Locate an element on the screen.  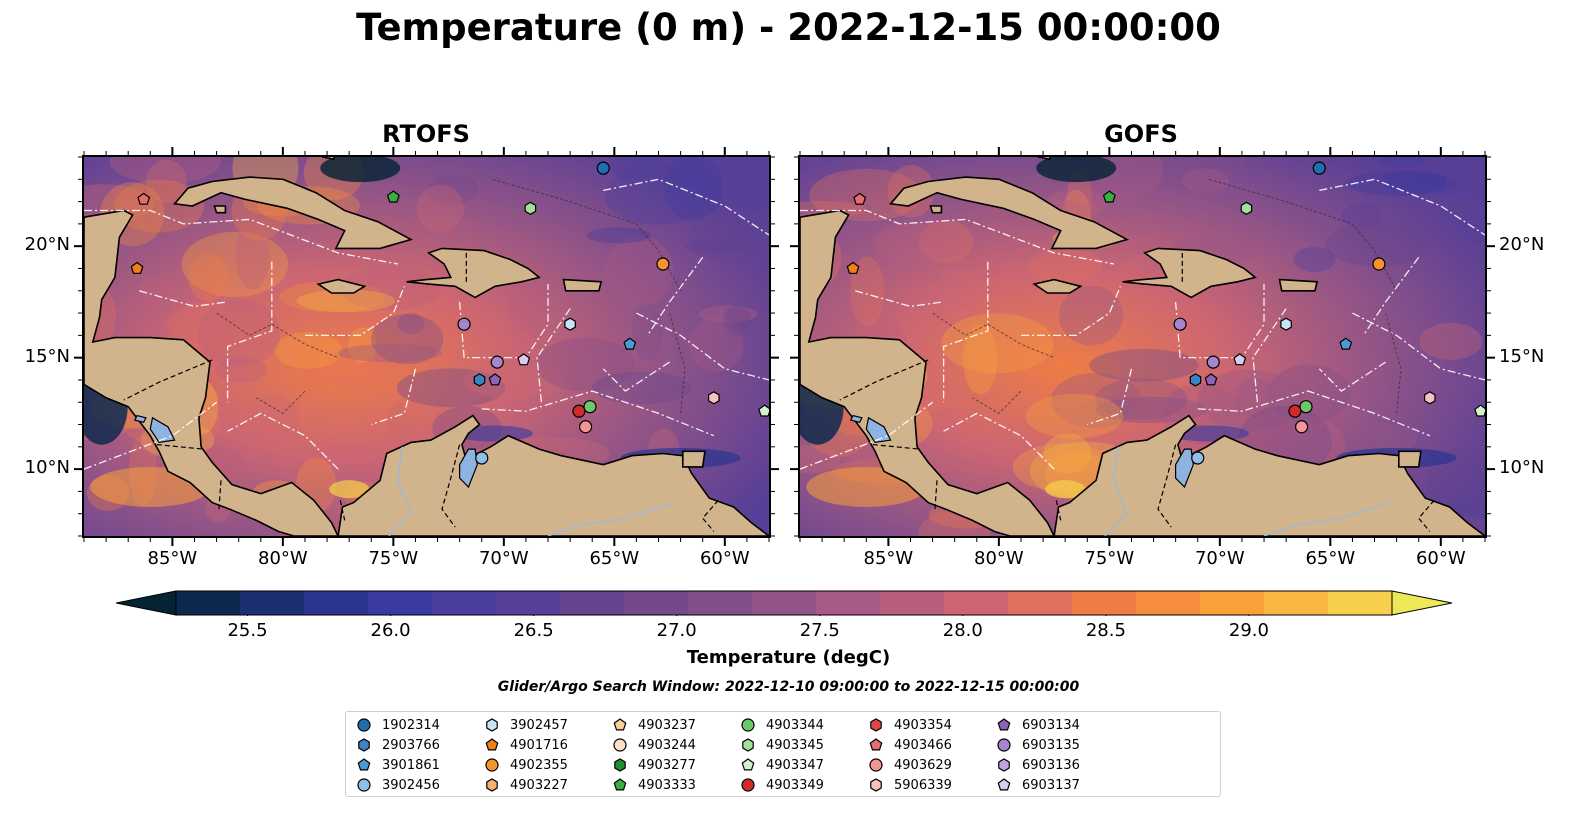
legend-label: 4903244 is located at coordinates (667, 745).